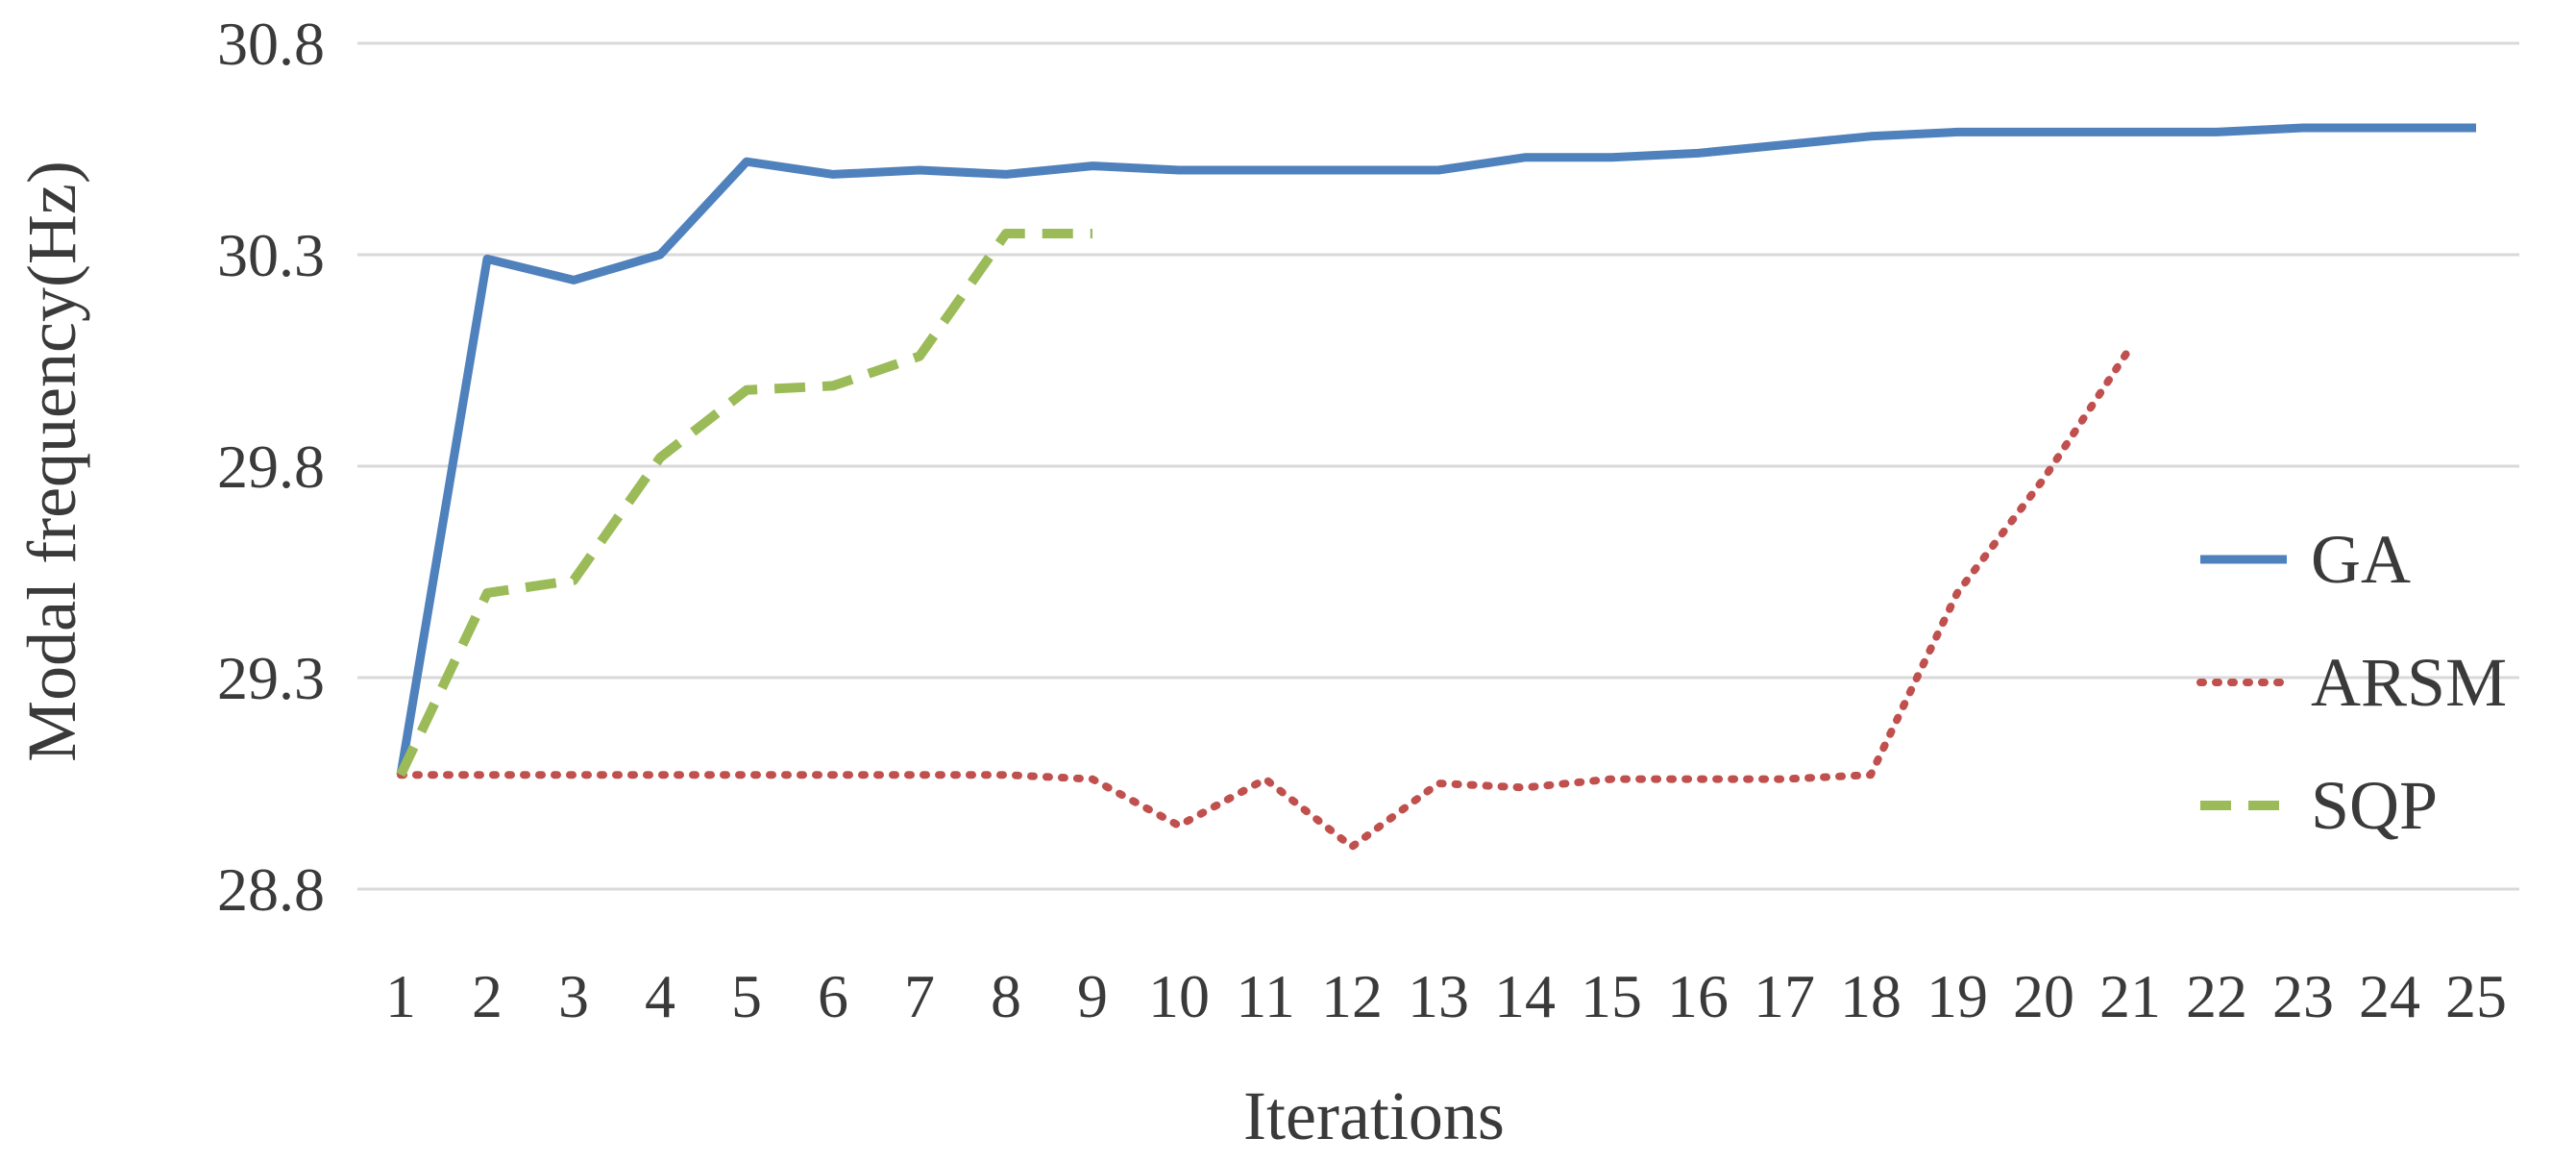 Image resolution: width=2576 pixels, height=1163 pixels. I want to click on x-tick-label: 19, so click(1957, 996).